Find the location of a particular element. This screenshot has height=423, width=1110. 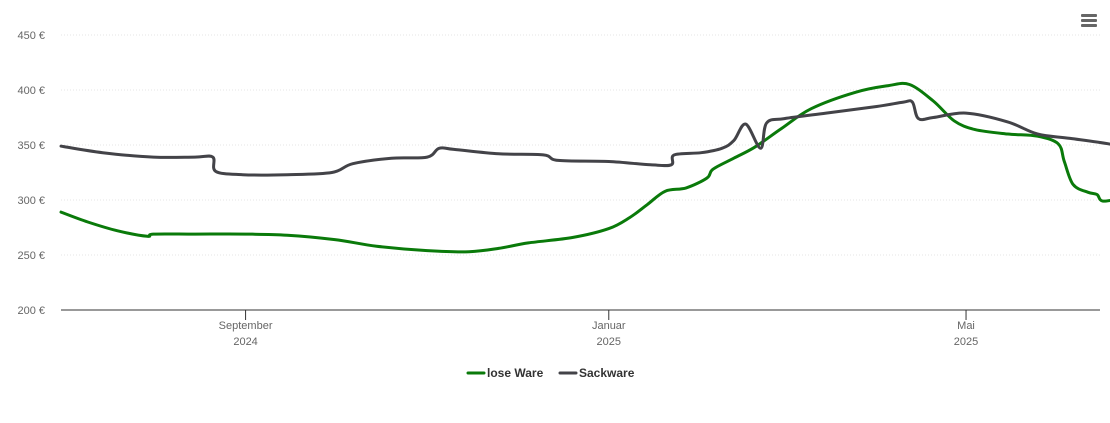

y-tick-label: 250 € is located at coordinates (31, 256).